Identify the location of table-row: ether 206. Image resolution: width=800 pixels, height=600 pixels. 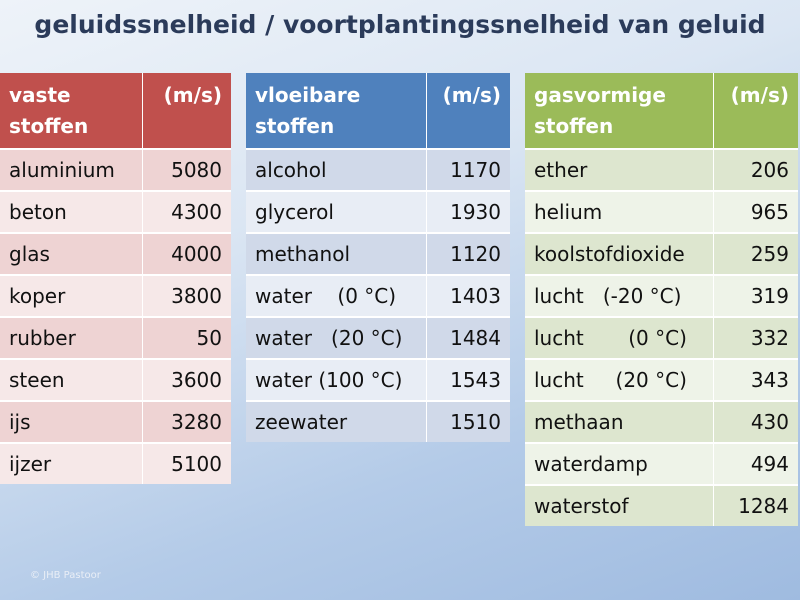
(661, 169).